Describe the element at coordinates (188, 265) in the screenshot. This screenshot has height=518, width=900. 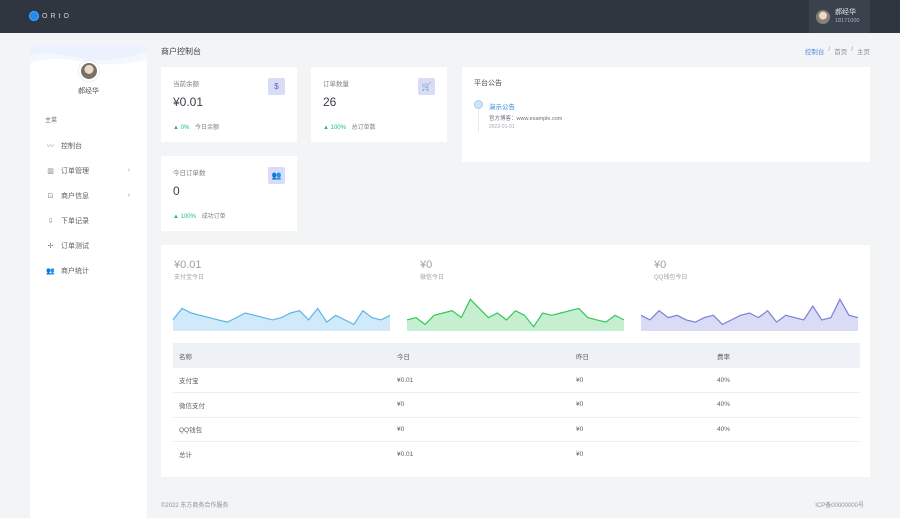
I see `mini-value: ¥0.01` at that location.